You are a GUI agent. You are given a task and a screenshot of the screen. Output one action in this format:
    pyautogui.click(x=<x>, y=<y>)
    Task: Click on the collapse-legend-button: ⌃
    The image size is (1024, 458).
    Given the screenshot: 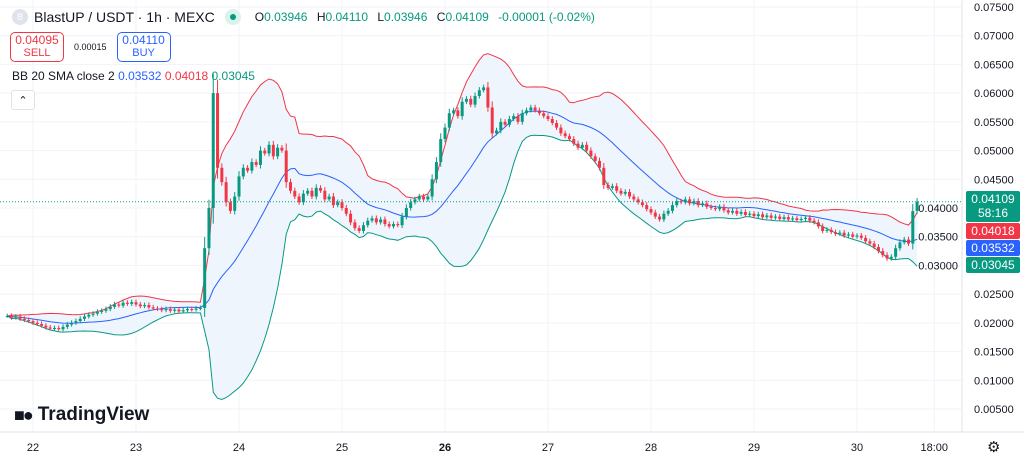 What is the action you would take?
    pyautogui.click(x=23, y=100)
    